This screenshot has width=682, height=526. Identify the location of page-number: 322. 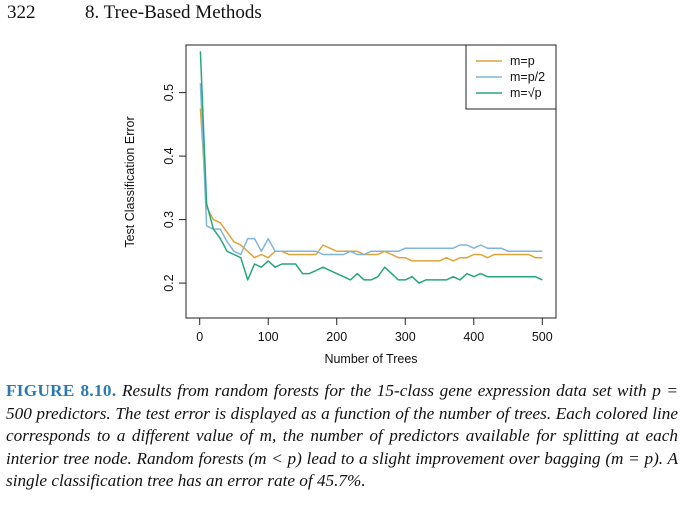
(21, 12).